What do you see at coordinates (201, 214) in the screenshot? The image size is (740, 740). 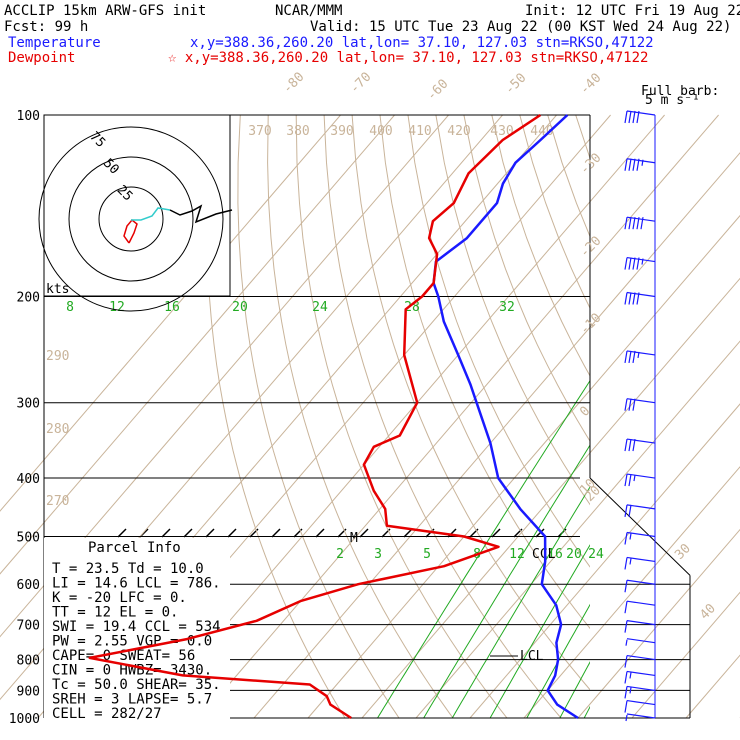 I see `hodograph-upper-trace` at bounding box center [201, 214].